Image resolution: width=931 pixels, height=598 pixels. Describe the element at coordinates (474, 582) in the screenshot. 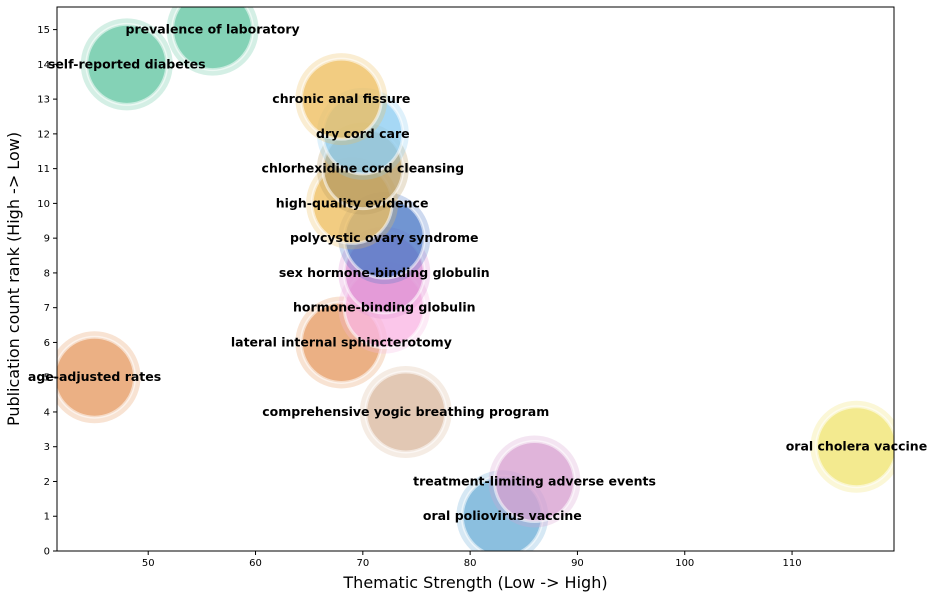

I see `x-axis-title: Thematic Strength (Low -> High)` at that location.